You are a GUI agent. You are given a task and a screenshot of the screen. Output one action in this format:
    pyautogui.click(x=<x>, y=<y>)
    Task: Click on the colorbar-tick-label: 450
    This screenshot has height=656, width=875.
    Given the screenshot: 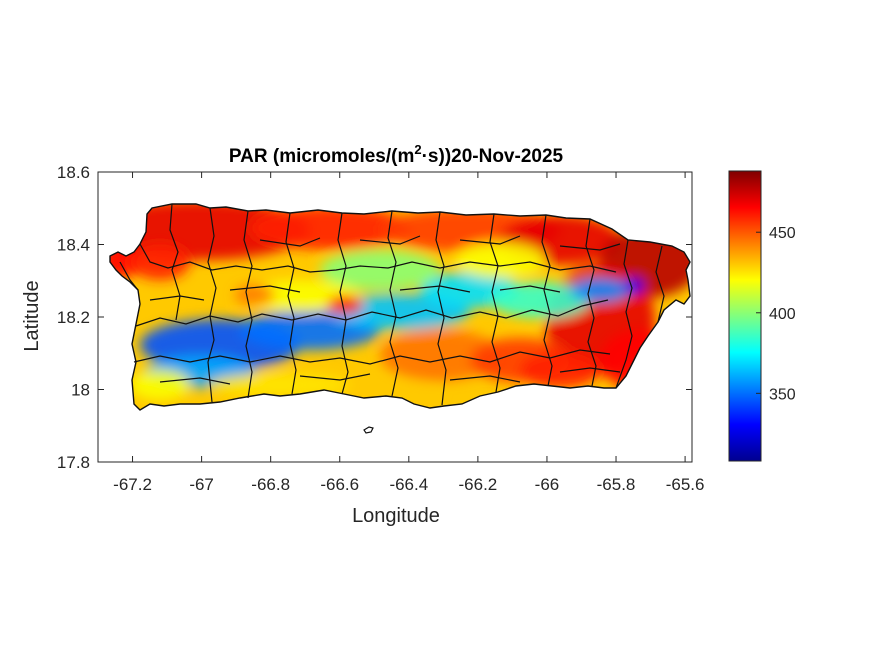 What is the action you would take?
    pyautogui.click(x=782, y=233)
    